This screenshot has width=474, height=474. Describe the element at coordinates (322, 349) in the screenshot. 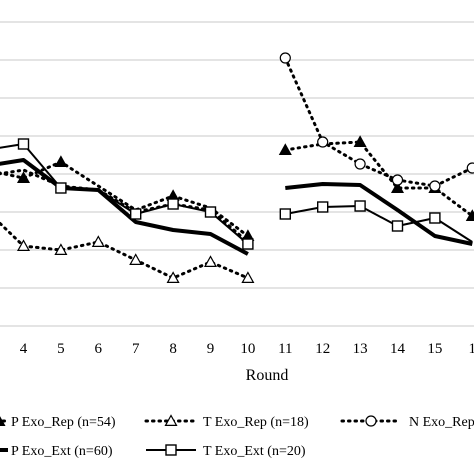

I see `x-tick-label: 12` at that location.